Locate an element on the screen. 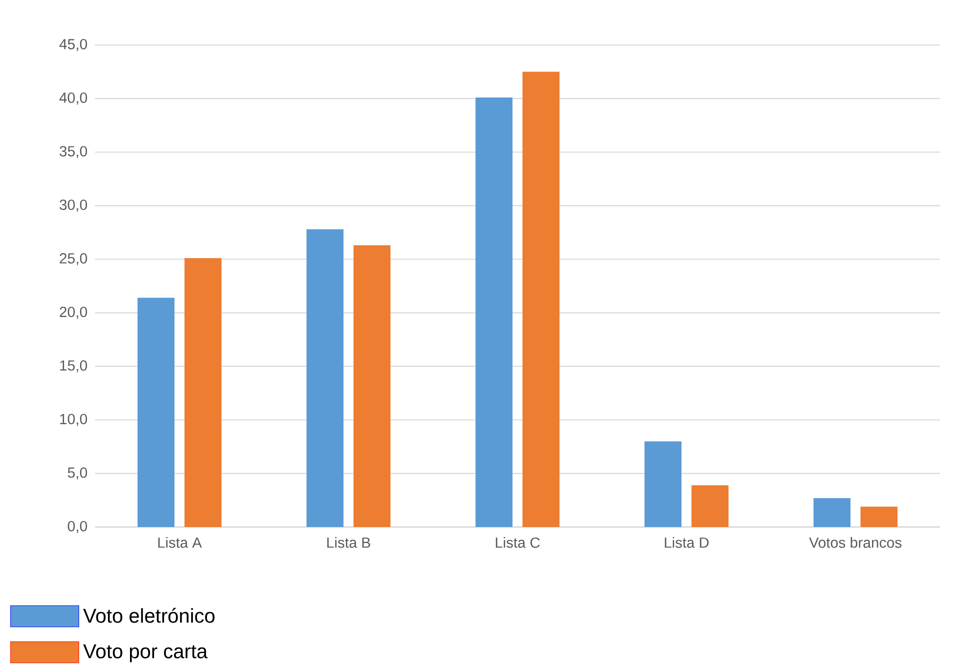 This screenshot has width=955, height=670. x-tick-label: Lista B is located at coordinates (348, 542).